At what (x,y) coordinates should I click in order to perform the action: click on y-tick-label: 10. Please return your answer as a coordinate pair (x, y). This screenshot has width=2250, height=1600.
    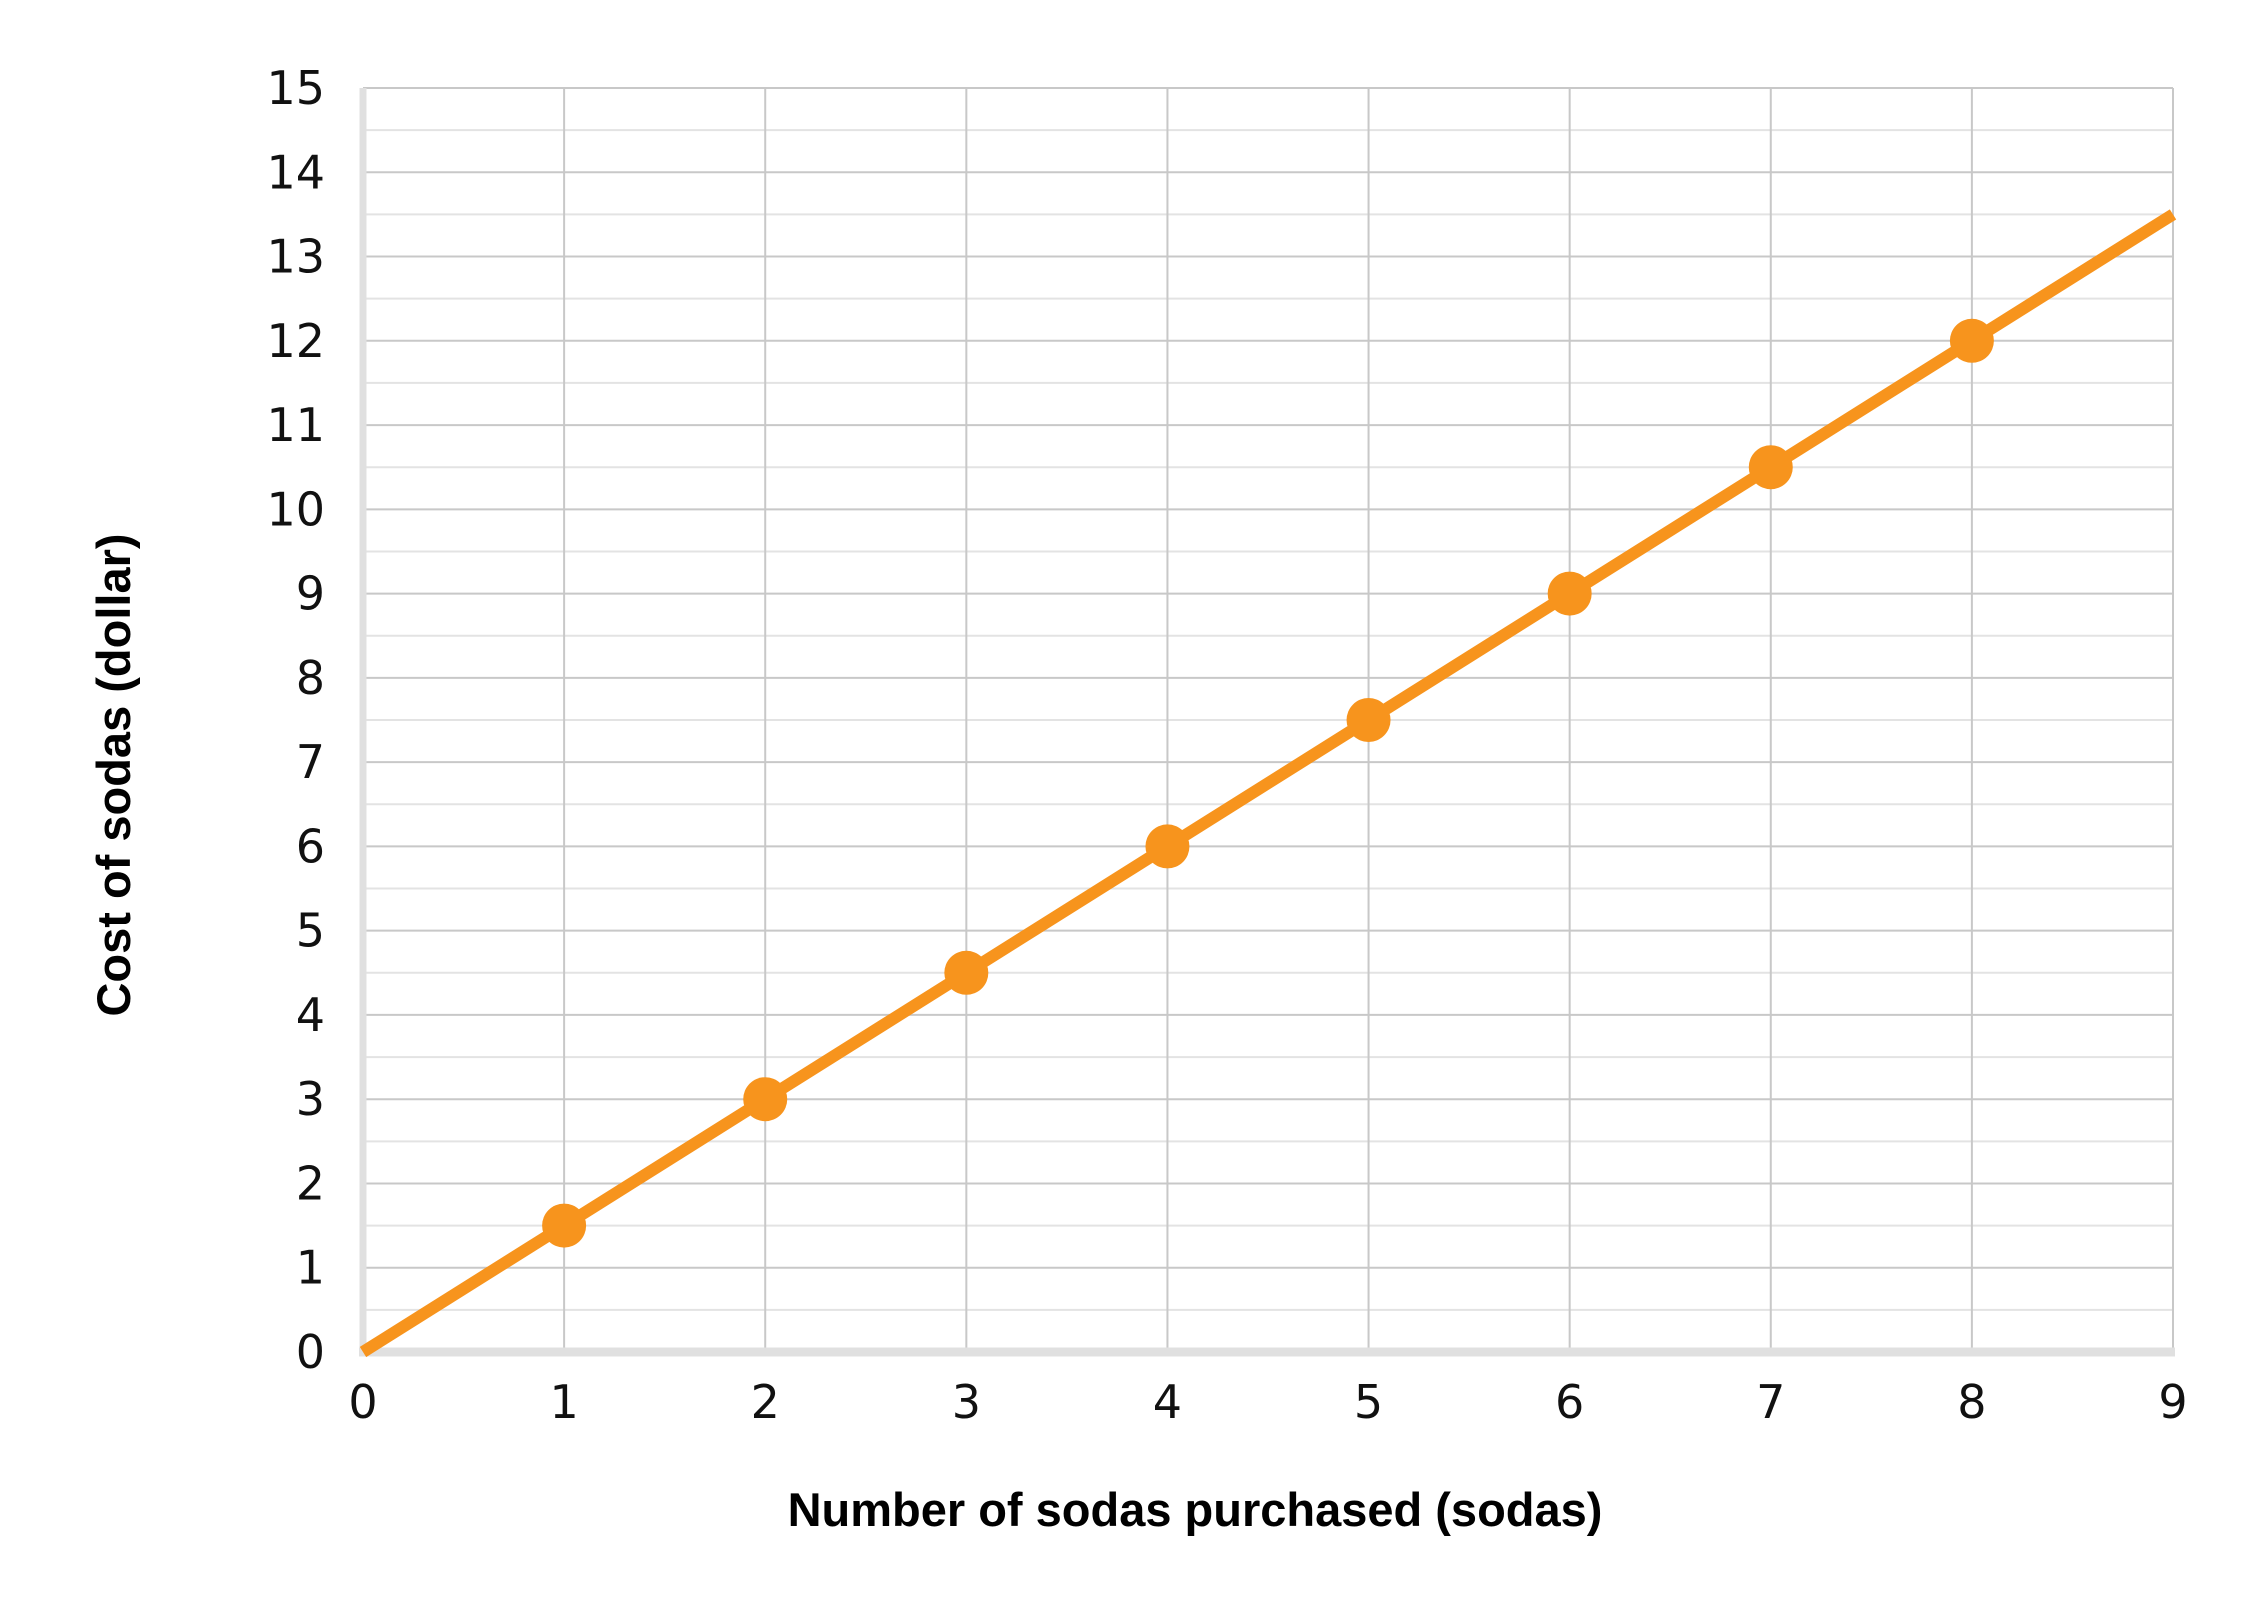
    Looking at the image, I should click on (295, 509).